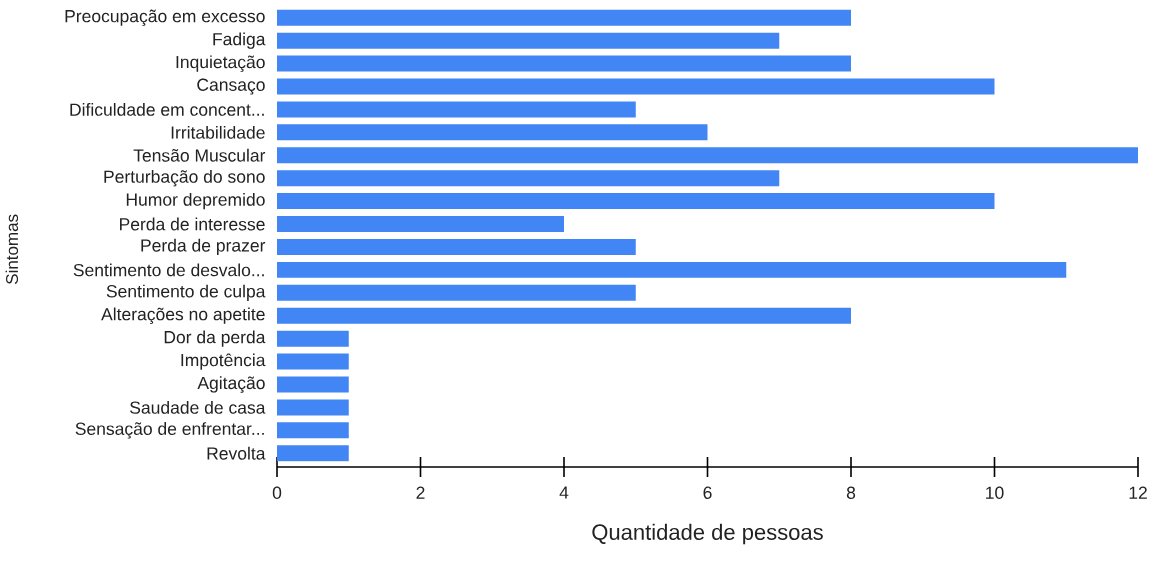  I want to click on y-tick-label: Fadiga, so click(239, 40).